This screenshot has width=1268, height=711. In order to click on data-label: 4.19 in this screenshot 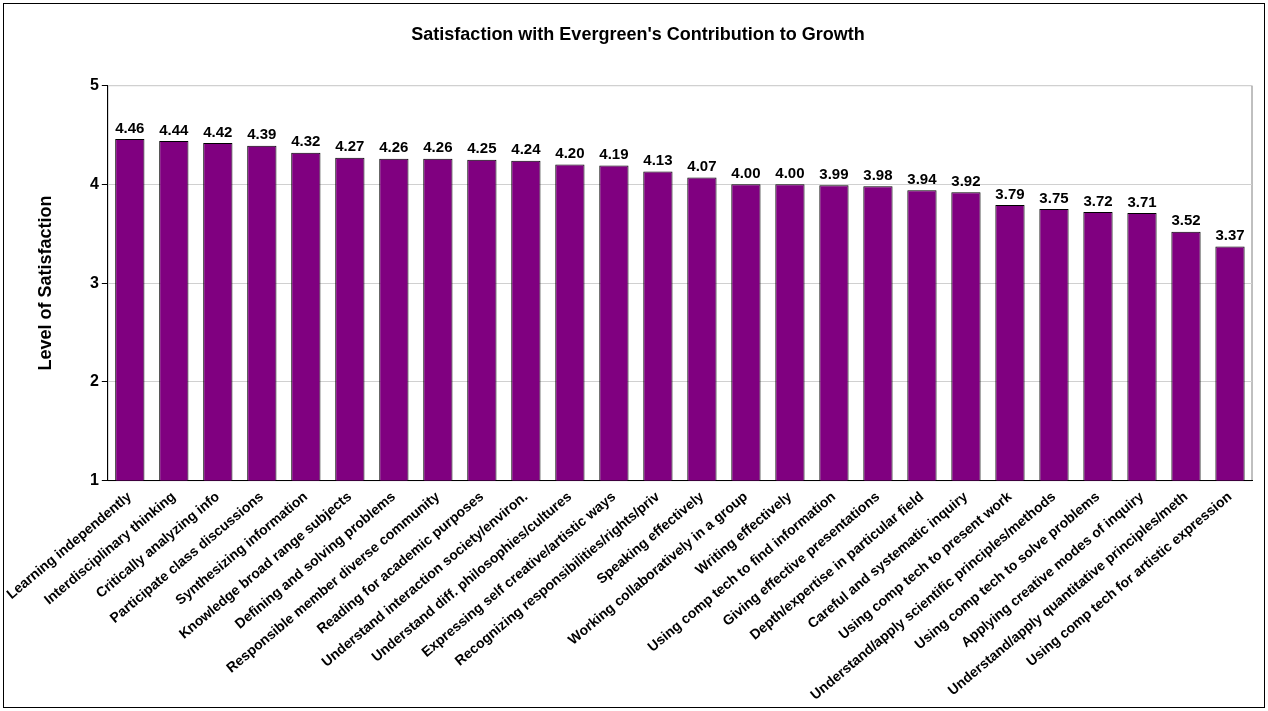, I will do `click(614, 154)`.